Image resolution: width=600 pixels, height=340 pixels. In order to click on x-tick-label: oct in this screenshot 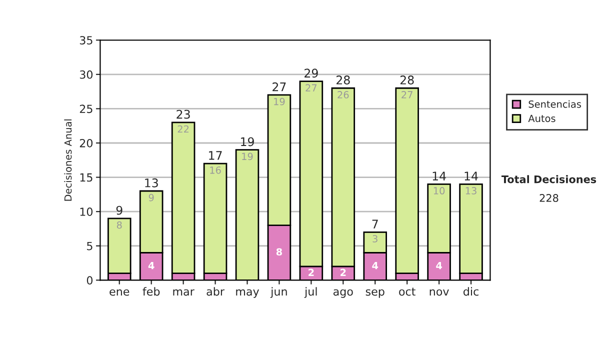, I will do `click(407, 292)`.